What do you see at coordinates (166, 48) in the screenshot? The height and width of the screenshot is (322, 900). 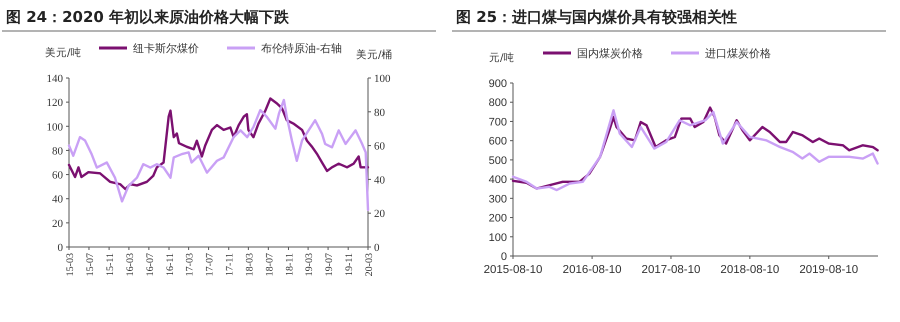 I see `legend-label: 纽卡斯尔煤价` at bounding box center [166, 48].